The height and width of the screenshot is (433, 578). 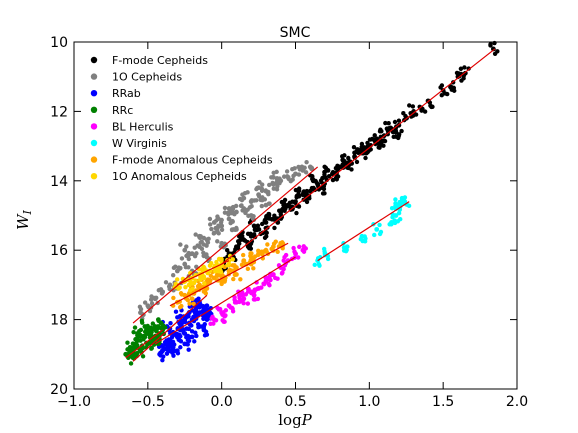 I want to click on x-tick-label: 1.0, so click(x=369, y=402).